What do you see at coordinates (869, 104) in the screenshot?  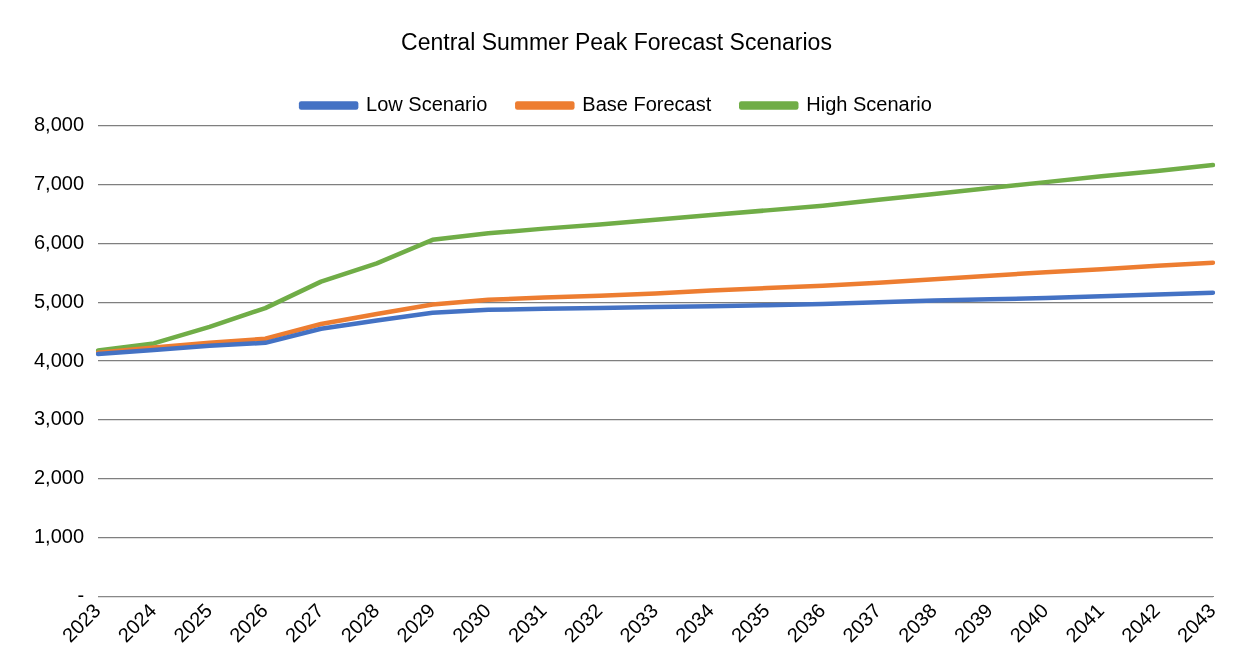 I see `legend-label: High Scenario` at bounding box center [869, 104].